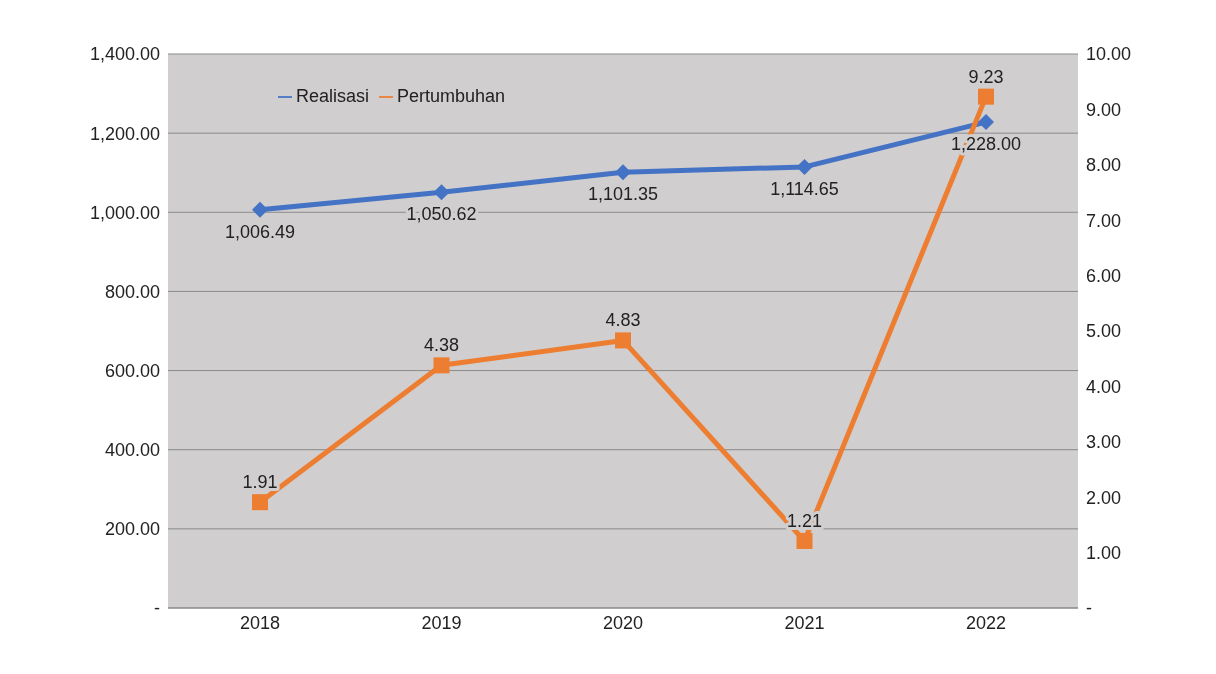  What do you see at coordinates (124, 133) in the screenshot?
I see `y-tick-label: 1,200.00` at bounding box center [124, 133].